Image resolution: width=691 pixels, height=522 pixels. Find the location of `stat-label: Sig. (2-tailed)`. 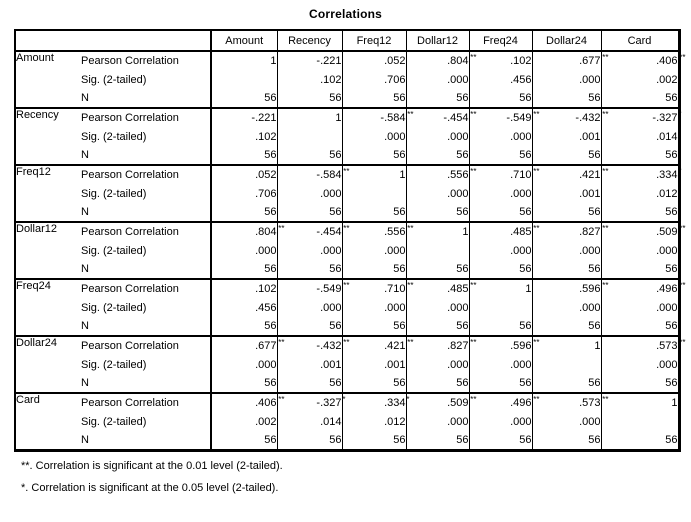

stat-label: Sig. (2-tailed) is located at coordinates (114, 193).